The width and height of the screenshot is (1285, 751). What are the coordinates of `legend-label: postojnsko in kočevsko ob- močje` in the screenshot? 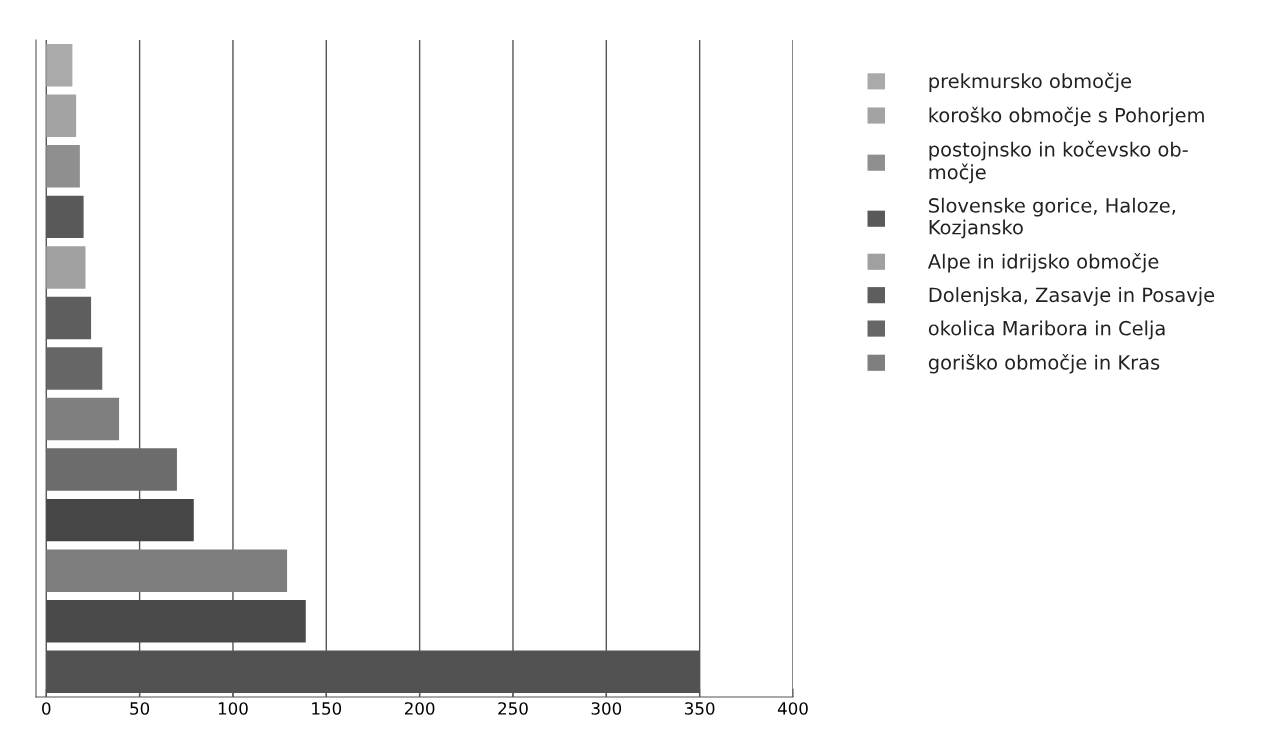 It's located at (1058, 162).